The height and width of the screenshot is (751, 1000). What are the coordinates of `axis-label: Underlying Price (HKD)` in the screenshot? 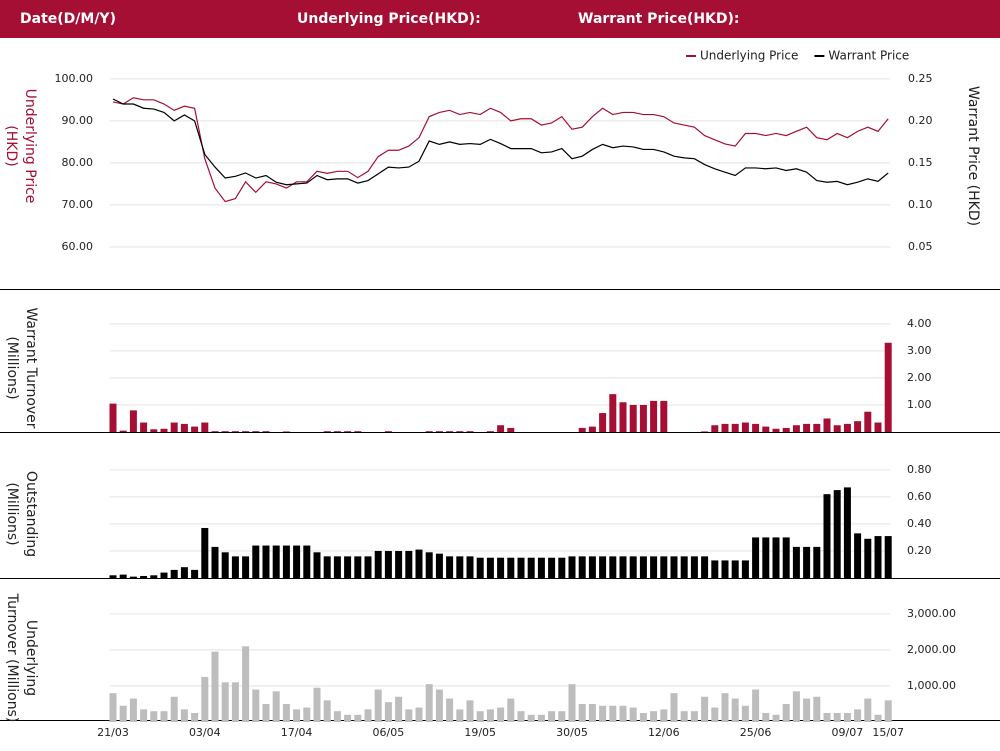 It's located at (20, 146).